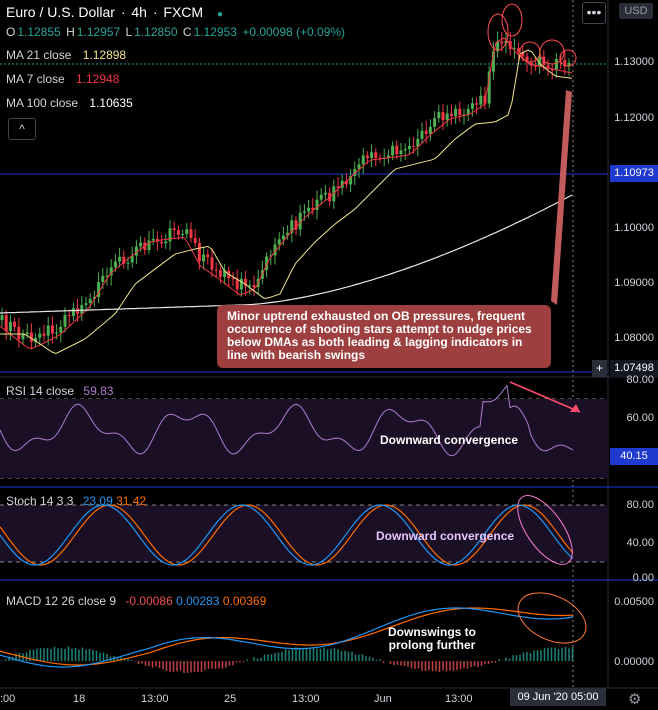  I want to click on ma21-value: 1.12898, so click(104, 55).